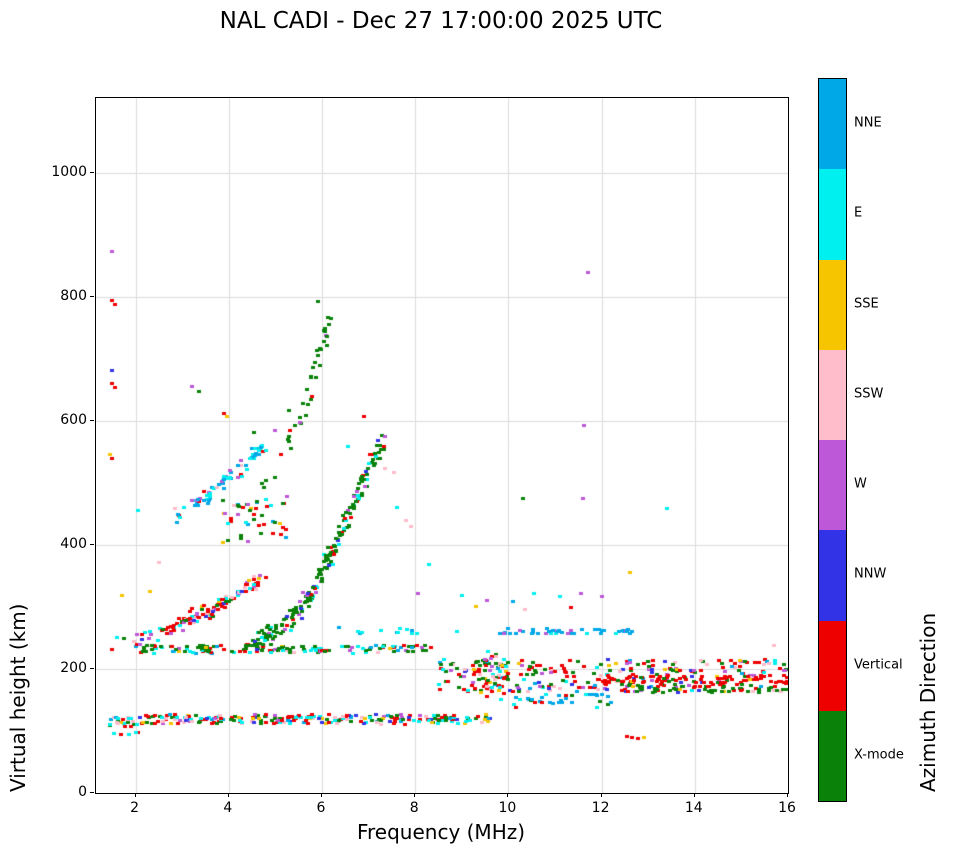  Describe the element at coordinates (870, 574) in the screenshot. I see `colorbar-label-nnw: NNW` at that location.